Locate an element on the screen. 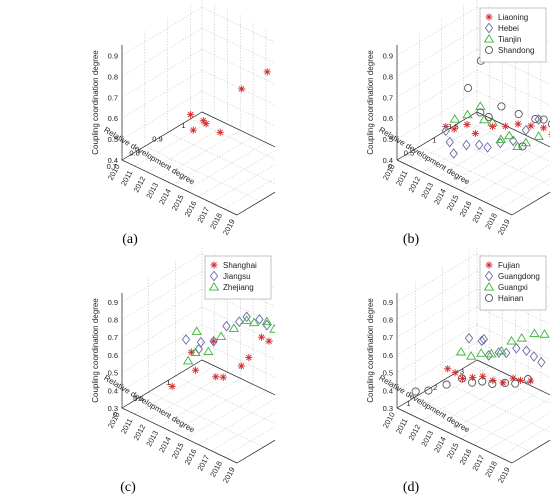  y-tick-label: 1.5 is located at coordinates (453, 126).